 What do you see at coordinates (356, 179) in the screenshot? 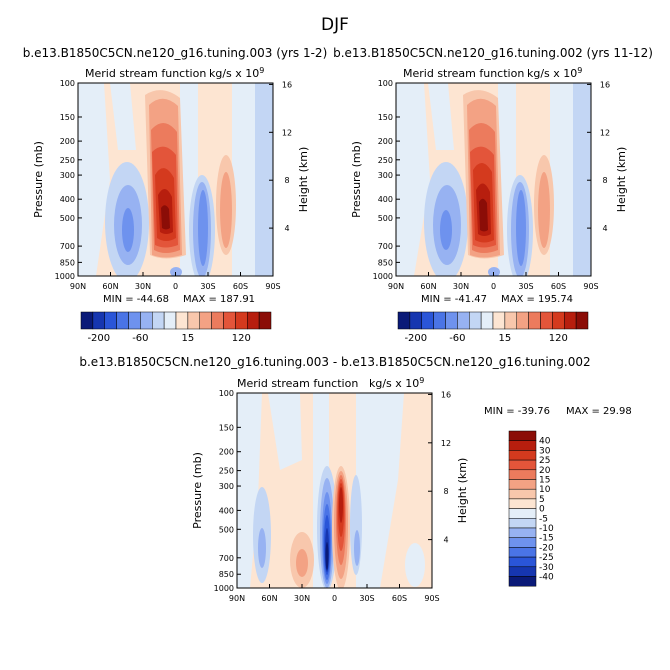
I see `panel-b-ylabel: Pressure (mb)` at bounding box center [356, 179].